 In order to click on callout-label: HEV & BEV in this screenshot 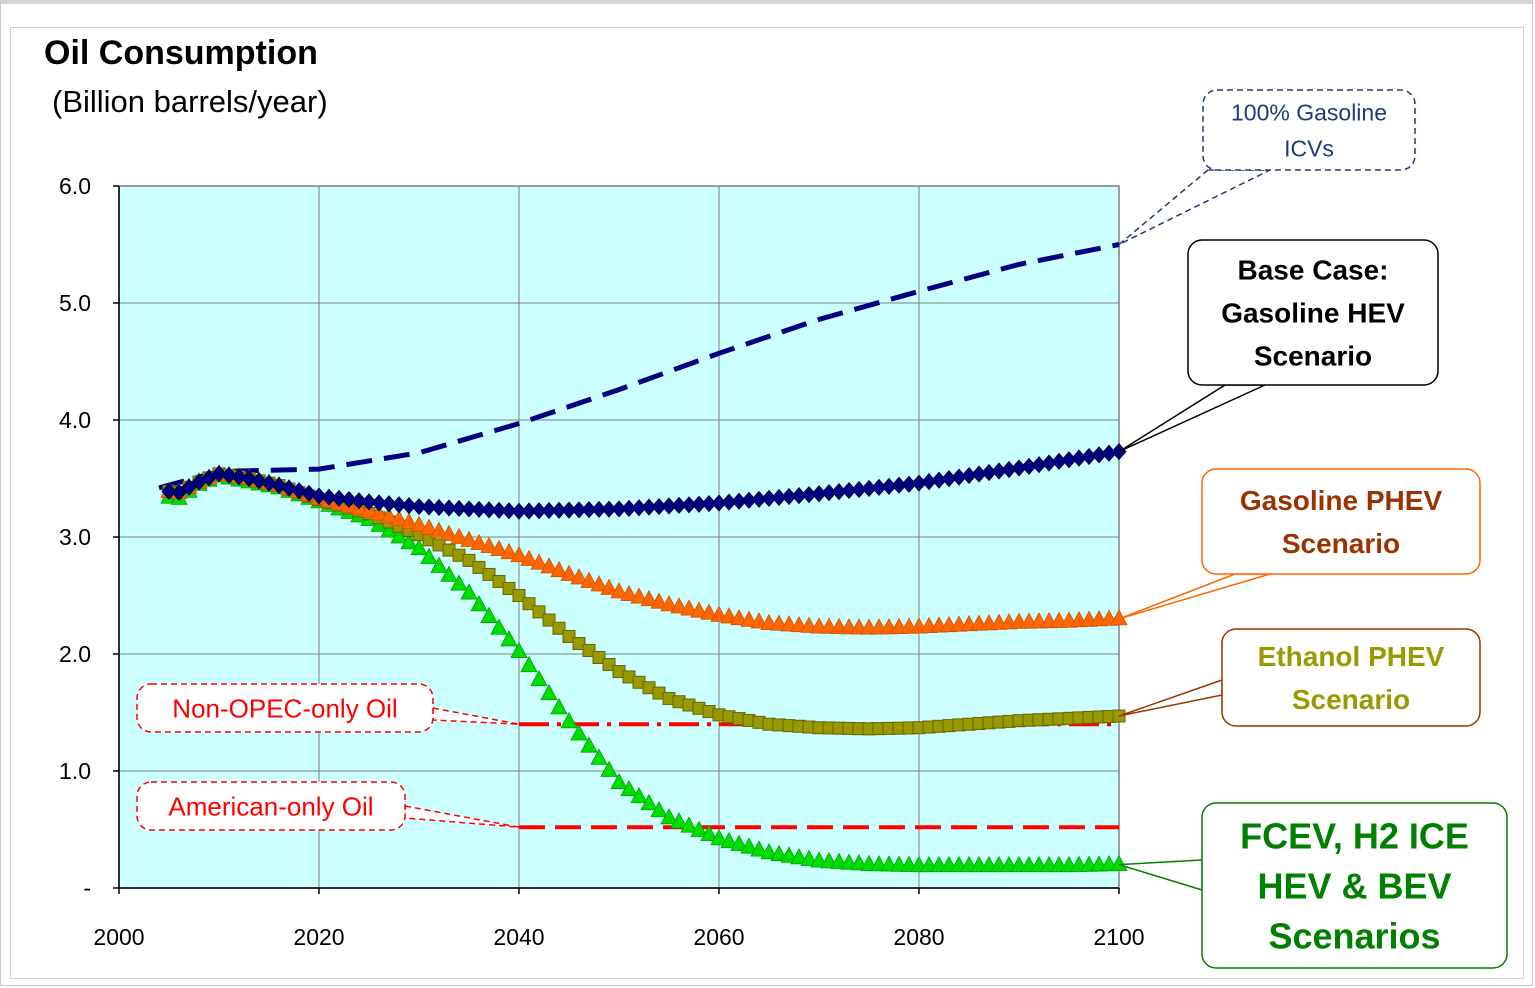, I will do `click(1354, 885)`.